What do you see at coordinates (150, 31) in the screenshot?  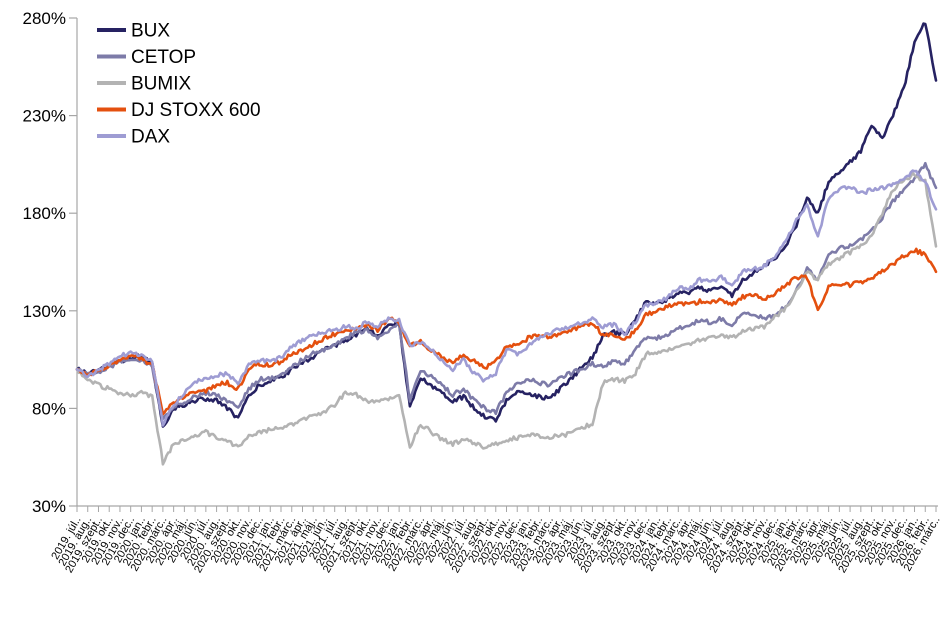 I see `legend-label-bux: BUX` at bounding box center [150, 31].